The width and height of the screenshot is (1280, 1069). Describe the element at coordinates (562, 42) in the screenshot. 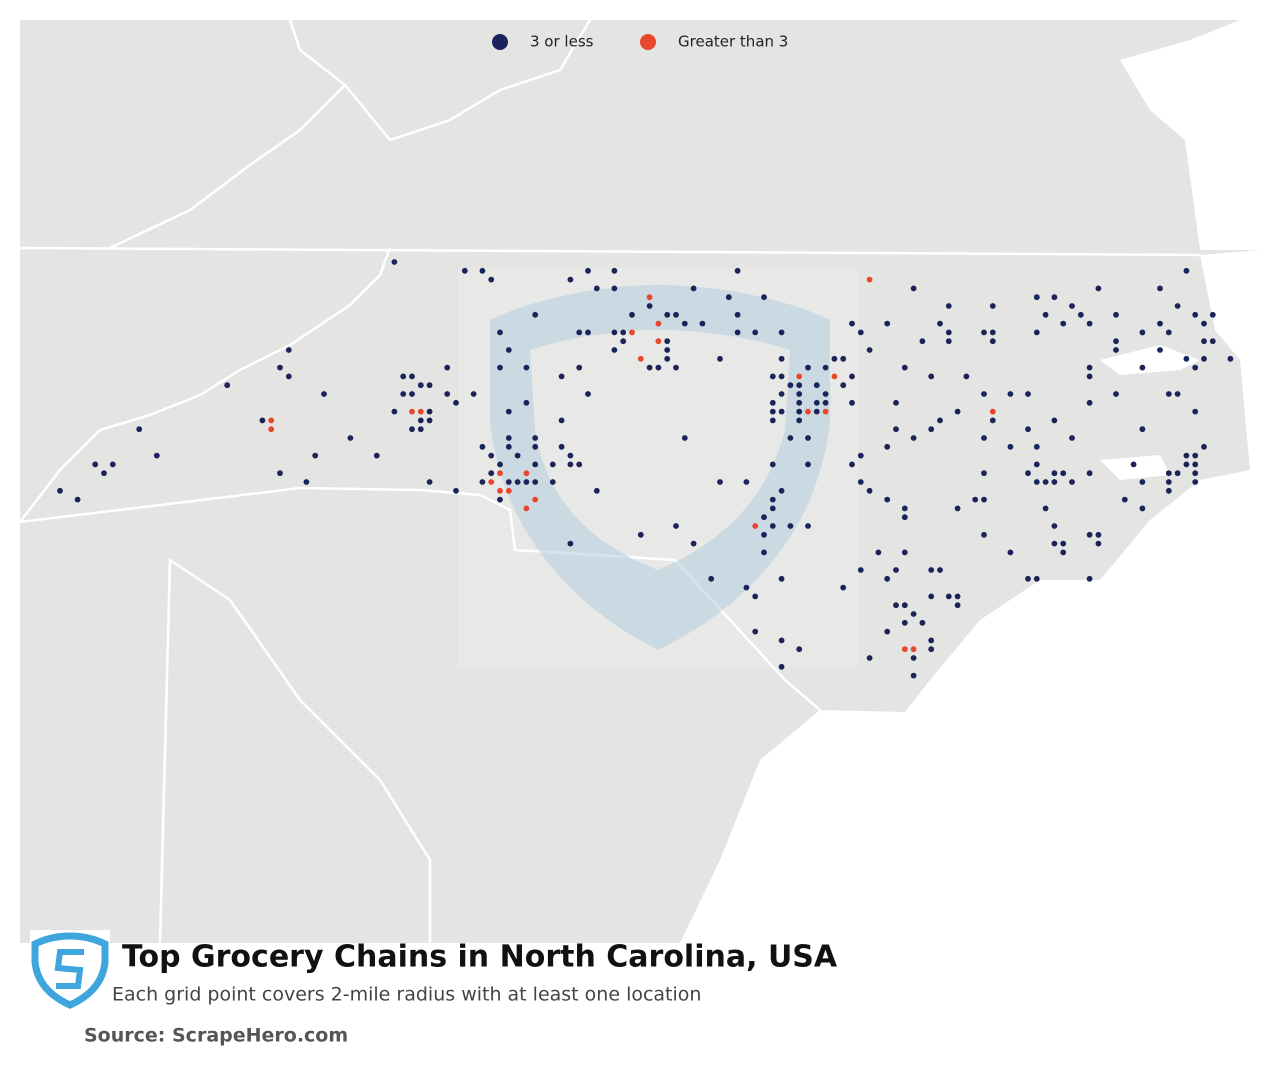

I see `legend-label: 3 or less` at that location.